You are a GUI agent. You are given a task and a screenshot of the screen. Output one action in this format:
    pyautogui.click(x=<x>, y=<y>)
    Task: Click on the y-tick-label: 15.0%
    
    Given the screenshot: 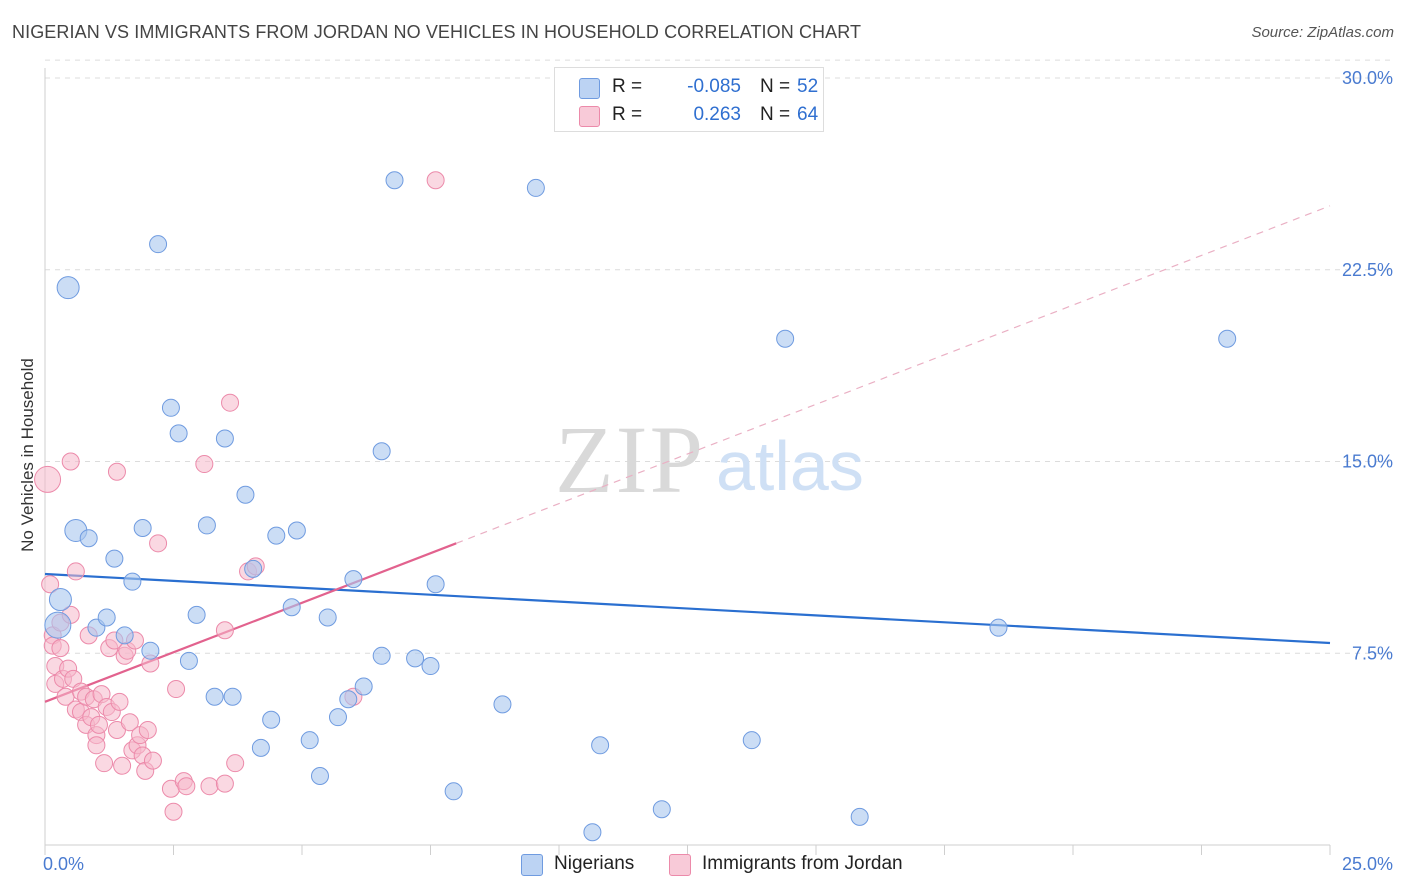 What is the action you would take?
    pyautogui.click(x=1367, y=462)
    